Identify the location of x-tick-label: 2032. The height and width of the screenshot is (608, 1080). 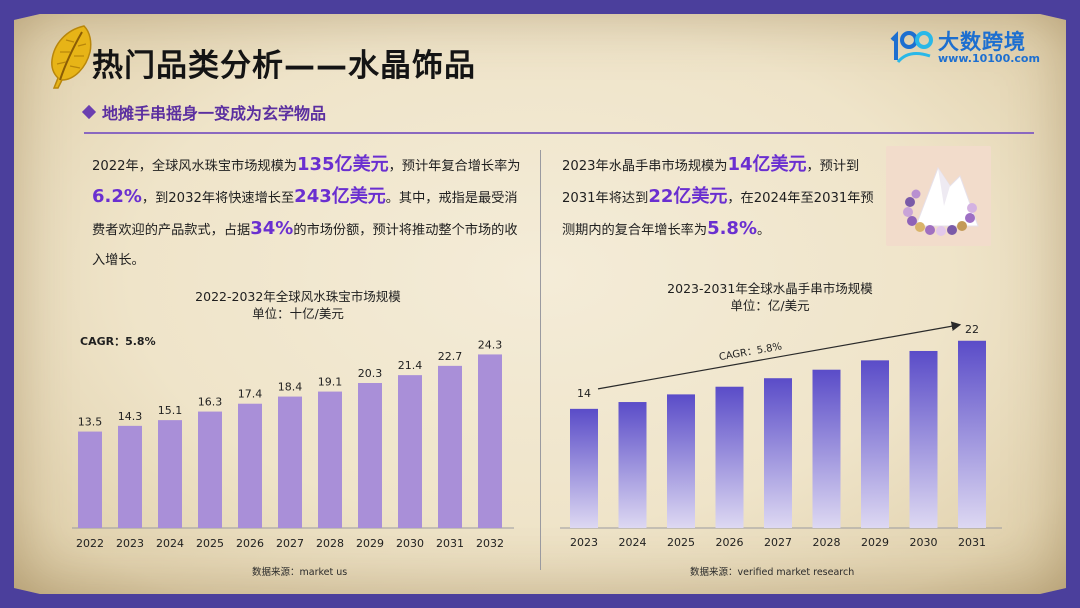
(490, 543).